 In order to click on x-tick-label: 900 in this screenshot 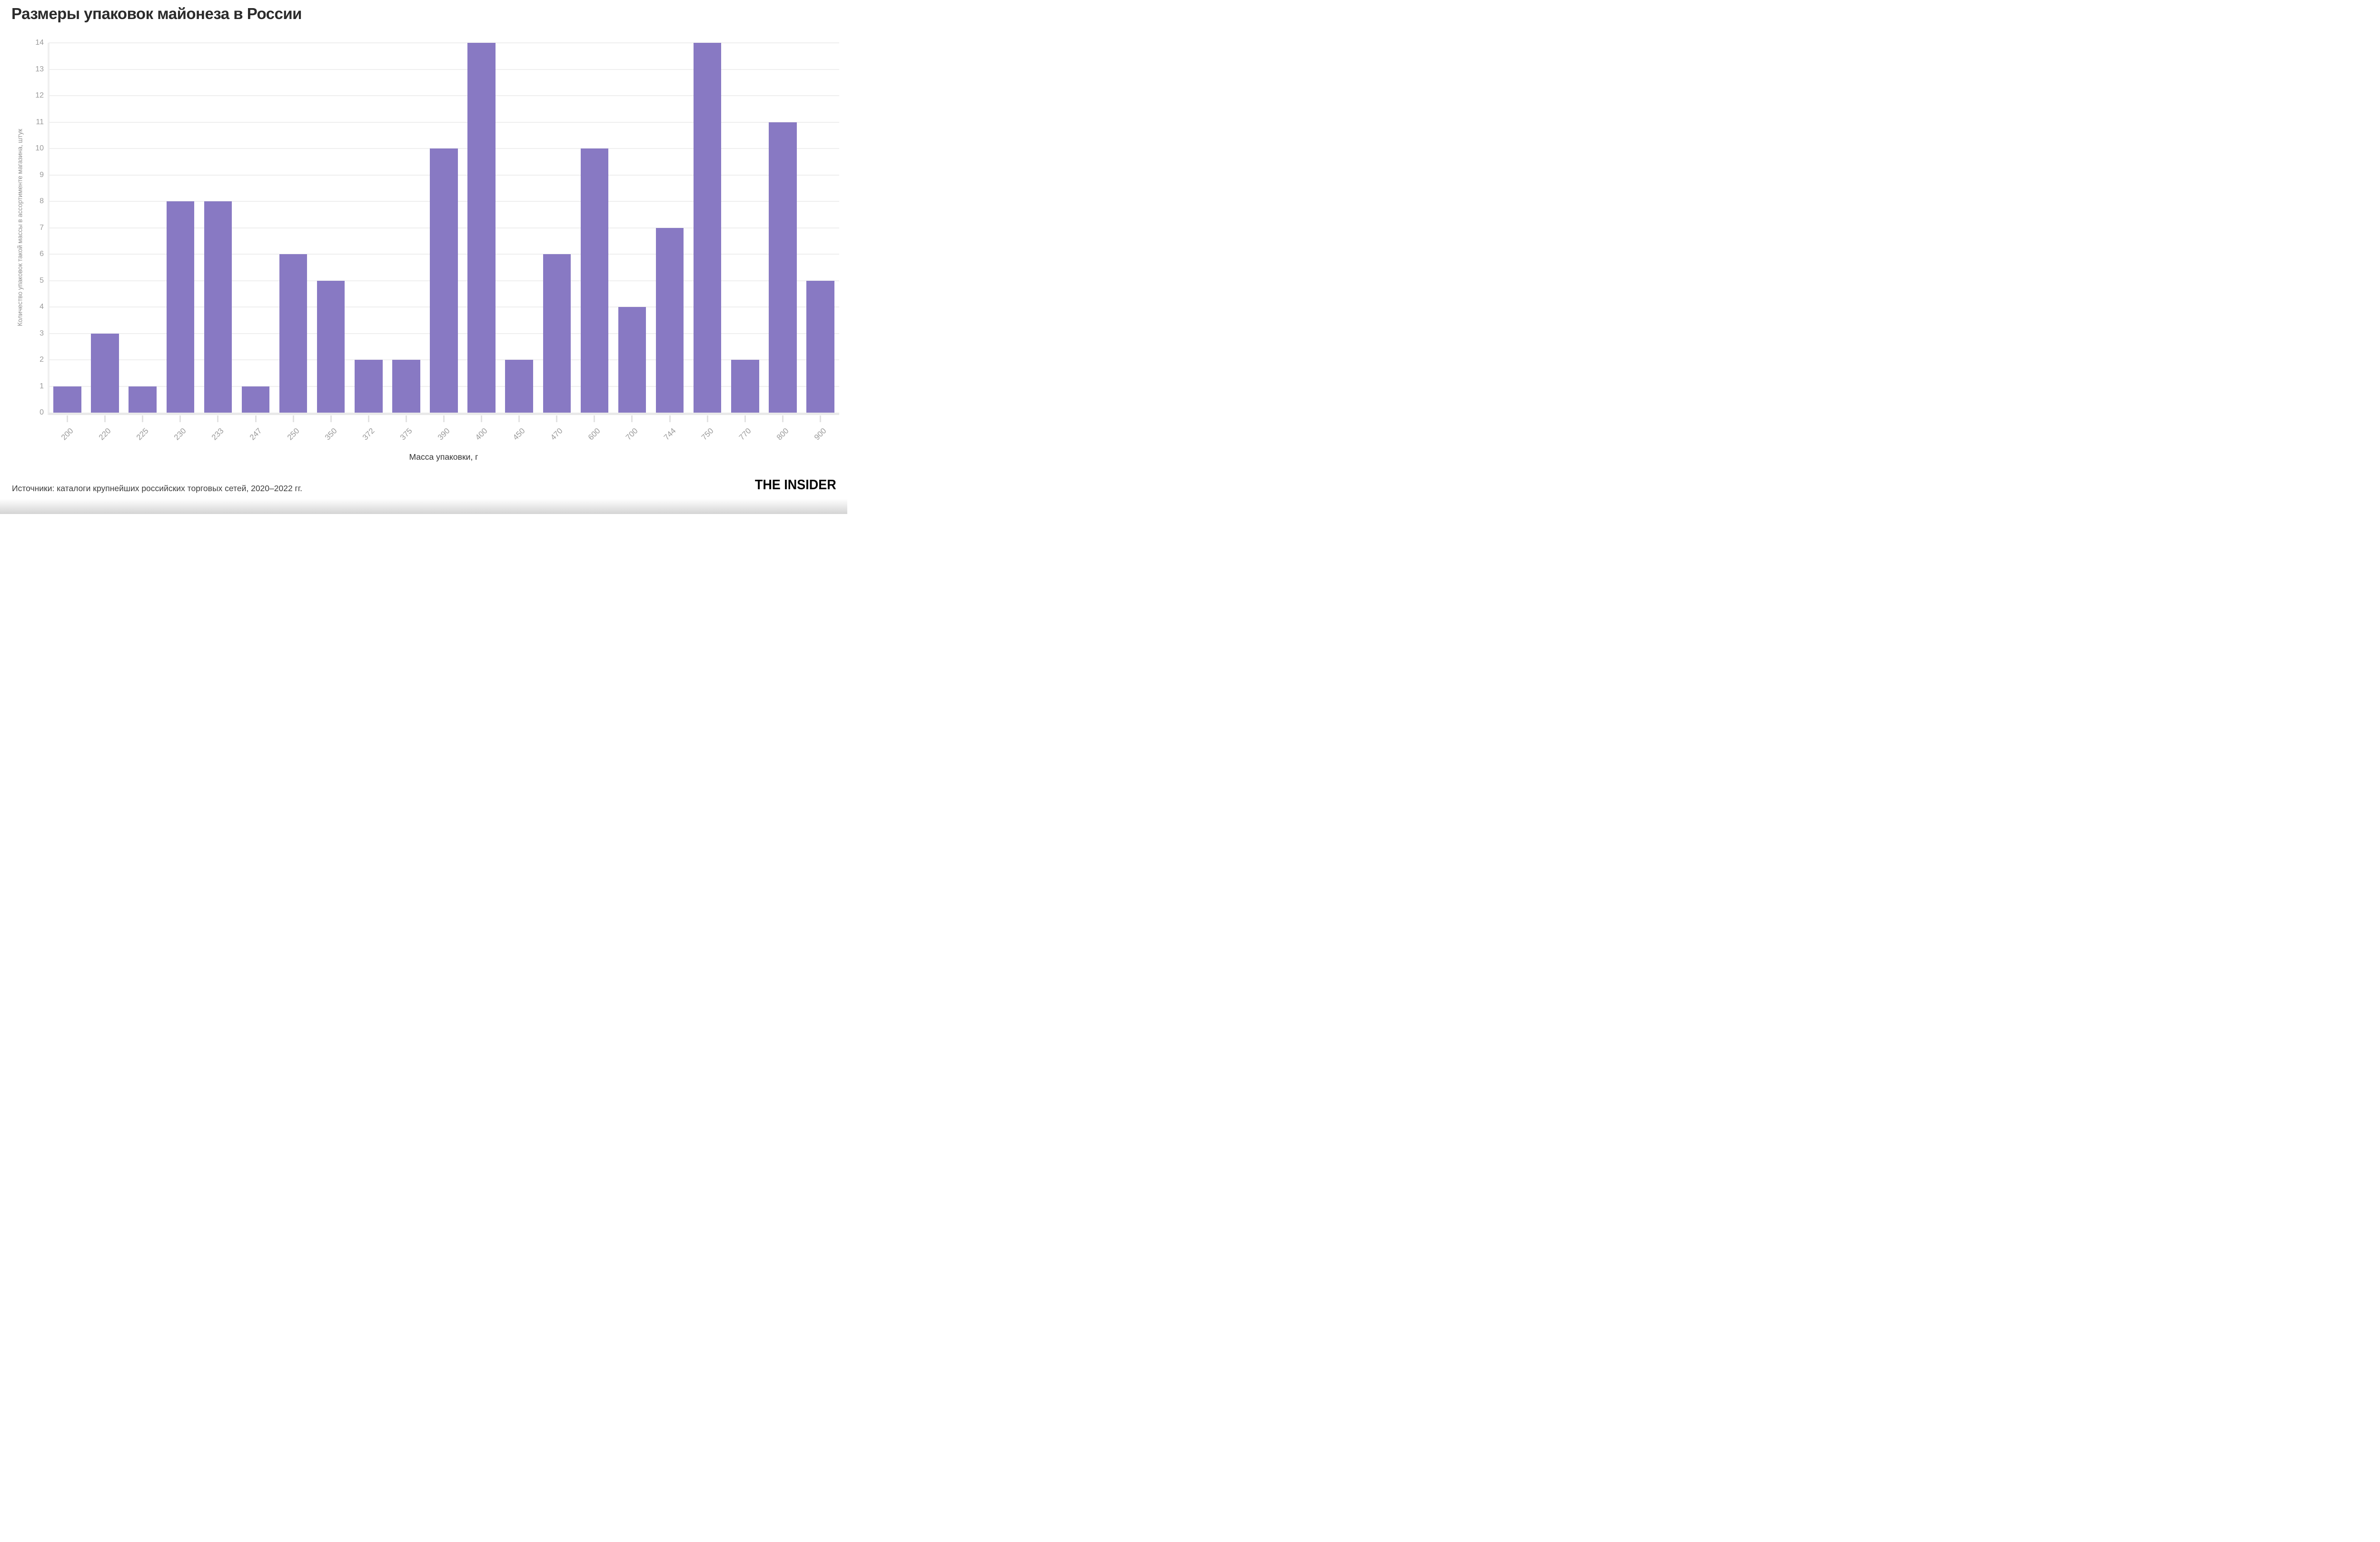, I will do `click(820, 434)`.